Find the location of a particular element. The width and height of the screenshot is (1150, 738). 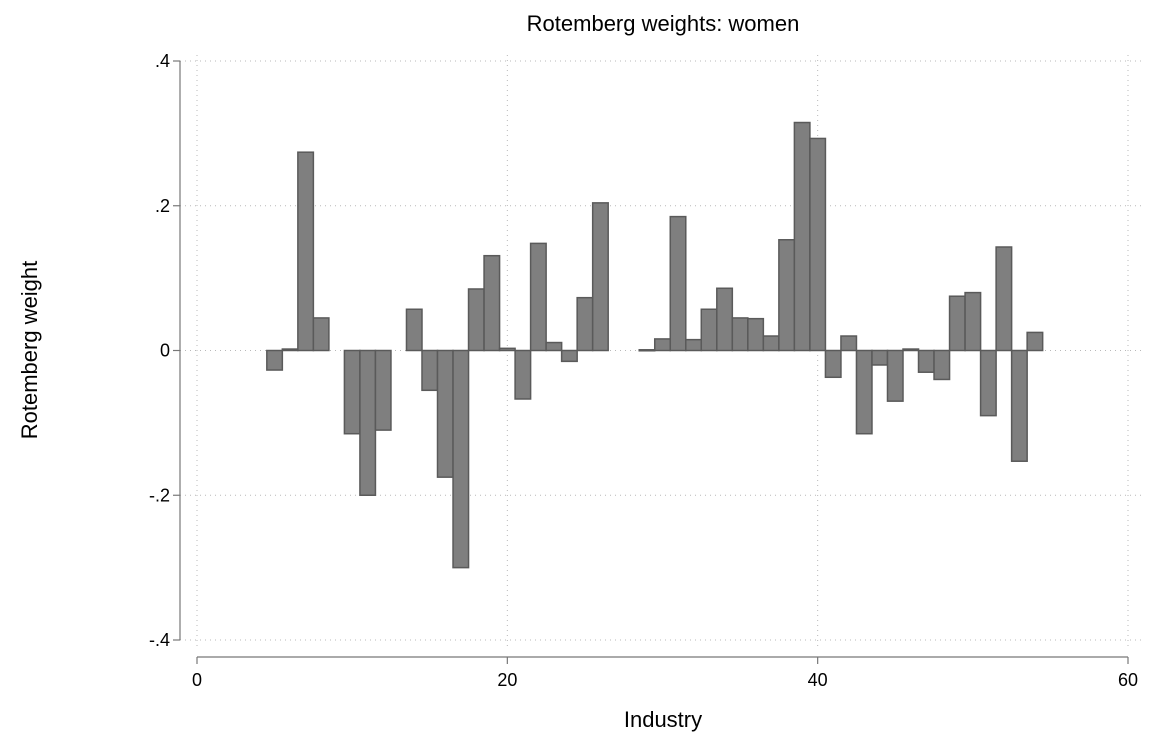

y-tick-label: 0 is located at coordinates (165, 351).